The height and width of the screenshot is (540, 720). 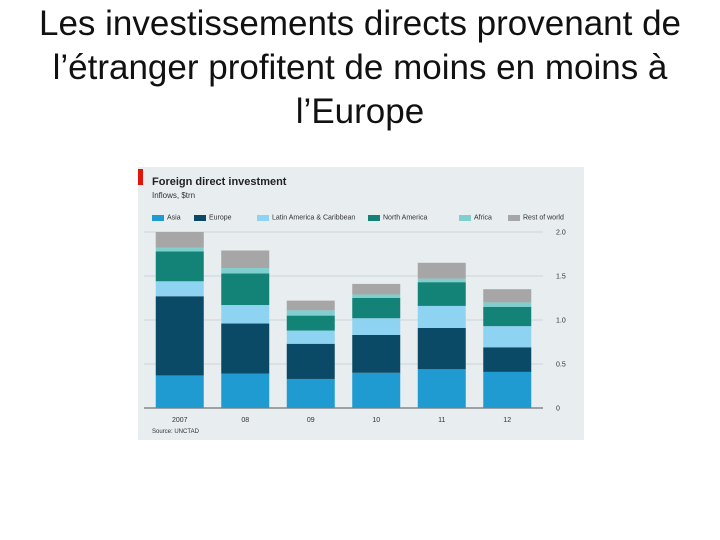 I want to click on x-tick-label: 2007, so click(x=180, y=420).